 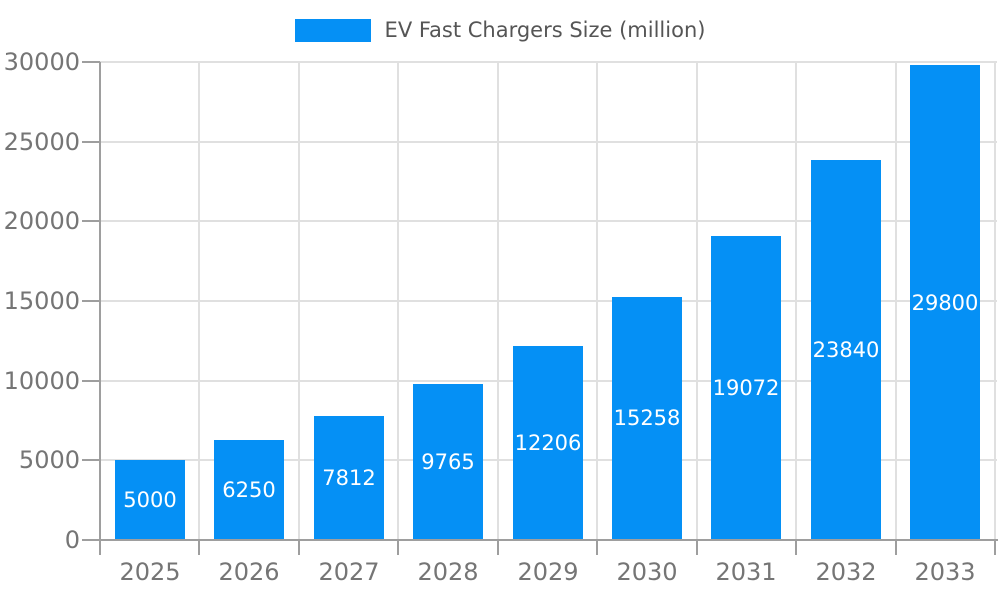 I want to click on y-tick-label: 0, so click(x=72, y=540).